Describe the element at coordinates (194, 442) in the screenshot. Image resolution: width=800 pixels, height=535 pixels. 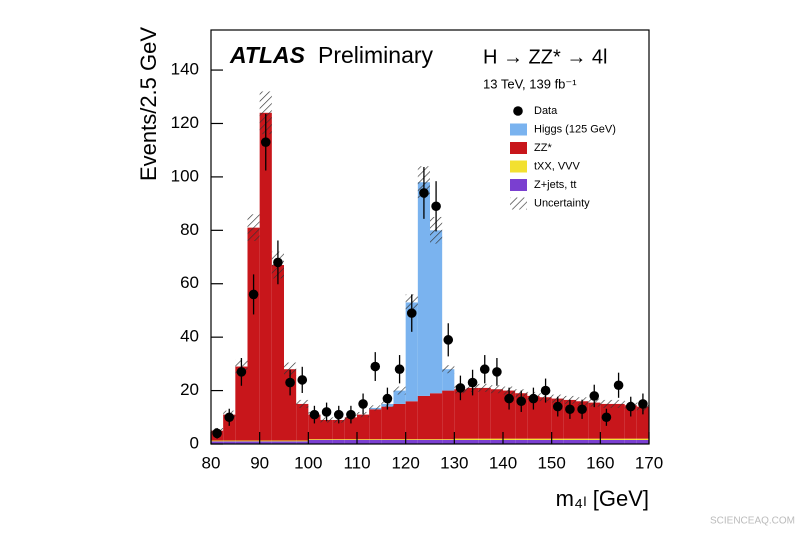
I see `y-tick-label: 0` at that location.